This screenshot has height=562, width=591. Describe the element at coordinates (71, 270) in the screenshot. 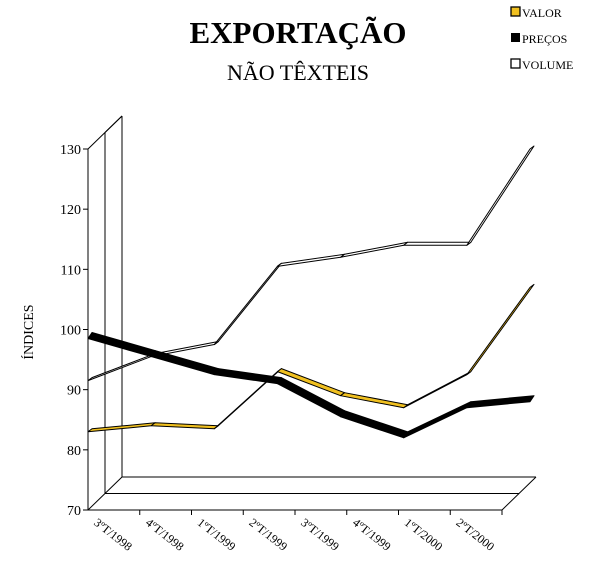

I see `y-tick-label: 110` at that location.